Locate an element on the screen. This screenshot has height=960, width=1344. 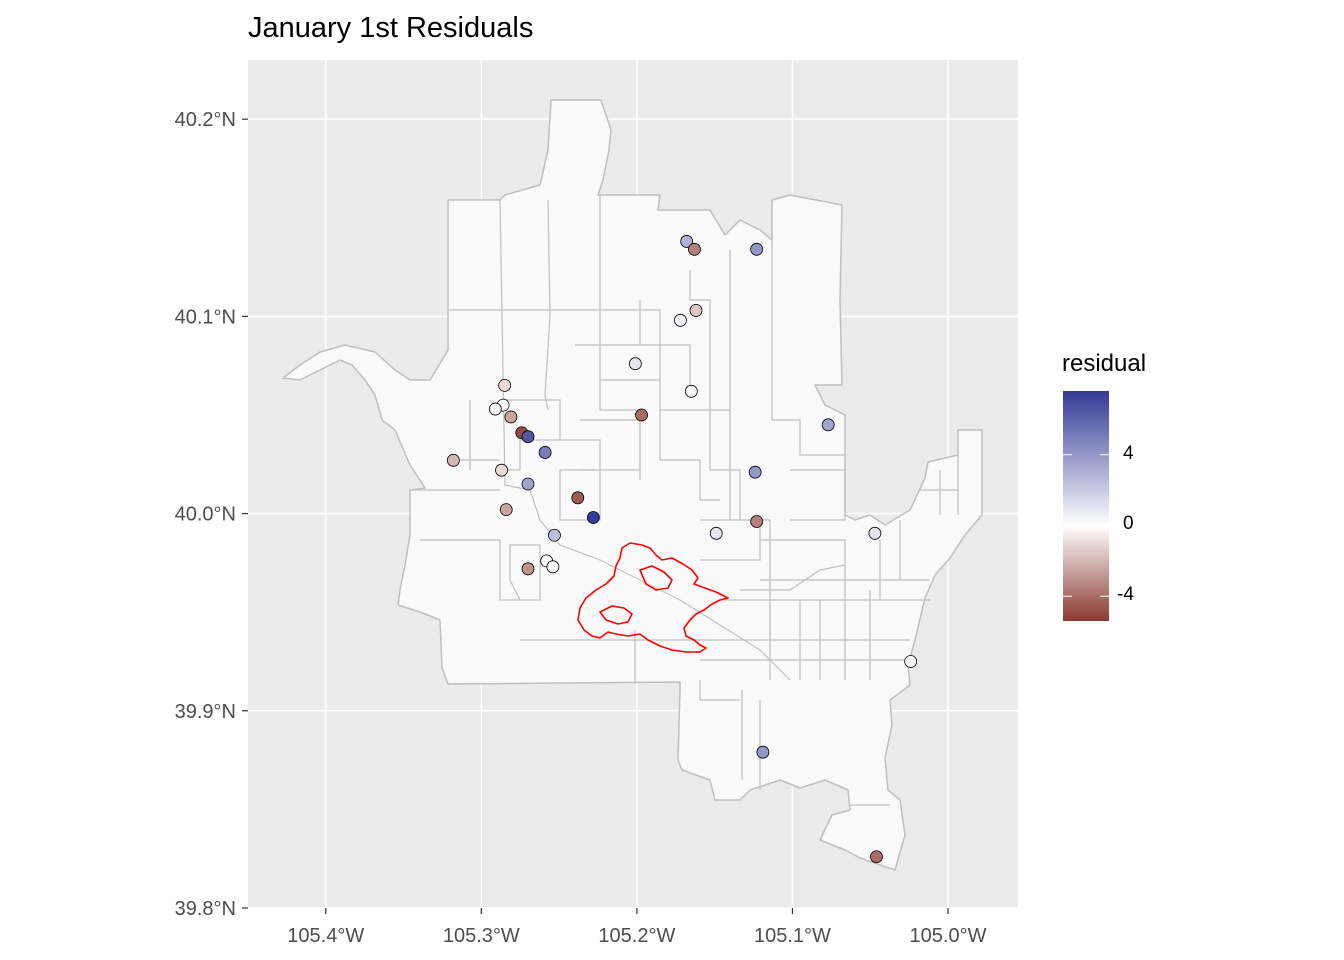
x-tick-label: 105.2°W is located at coordinates (636, 936).